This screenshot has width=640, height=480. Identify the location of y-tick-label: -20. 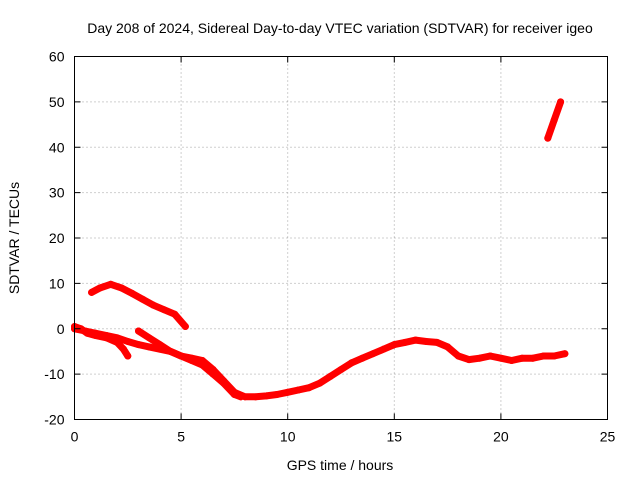
(54, 420).